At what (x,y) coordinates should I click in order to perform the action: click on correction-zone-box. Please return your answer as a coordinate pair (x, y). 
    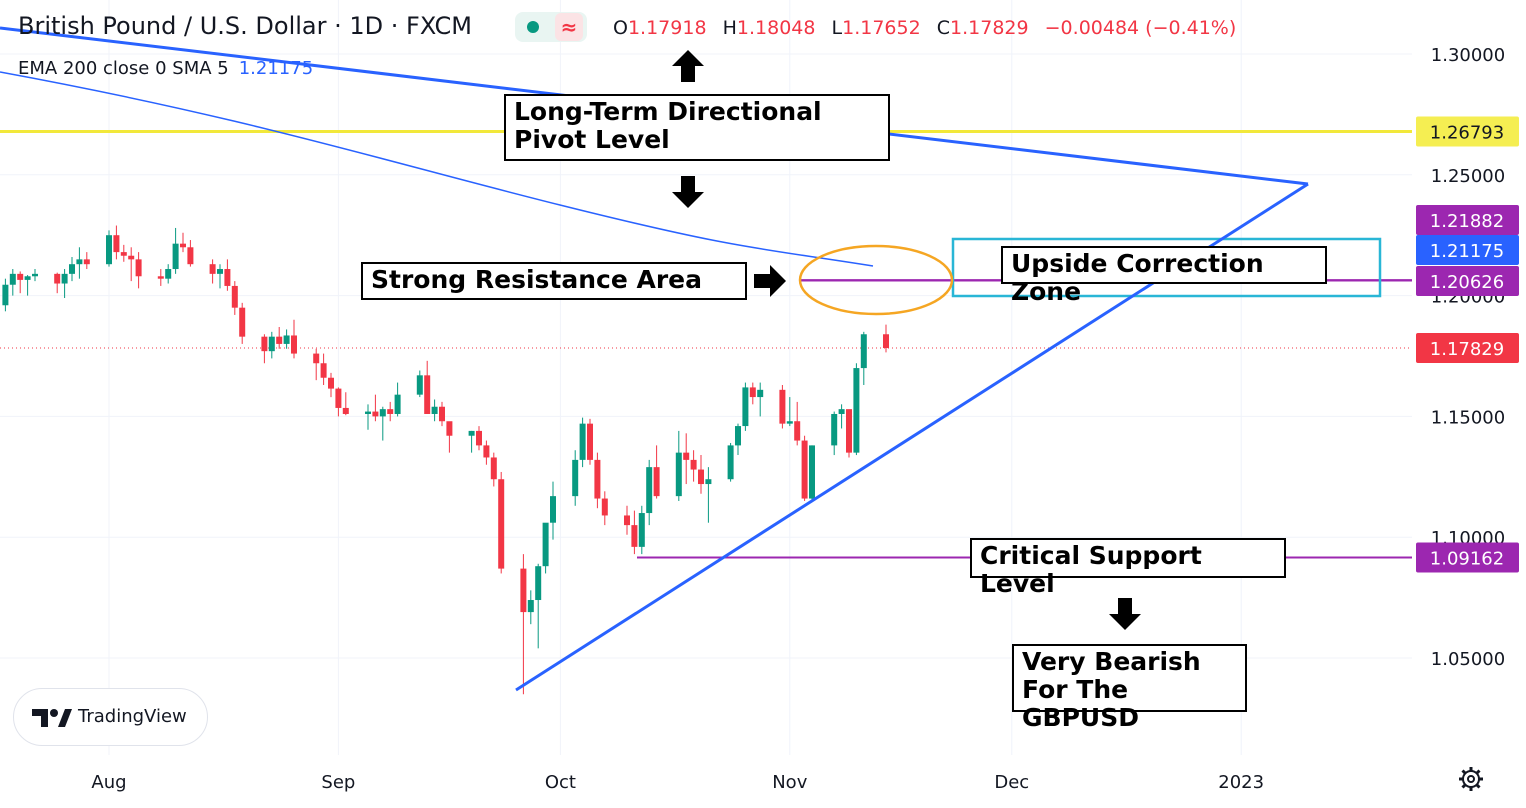
    Looking at the image, I should click on (1166, 267).